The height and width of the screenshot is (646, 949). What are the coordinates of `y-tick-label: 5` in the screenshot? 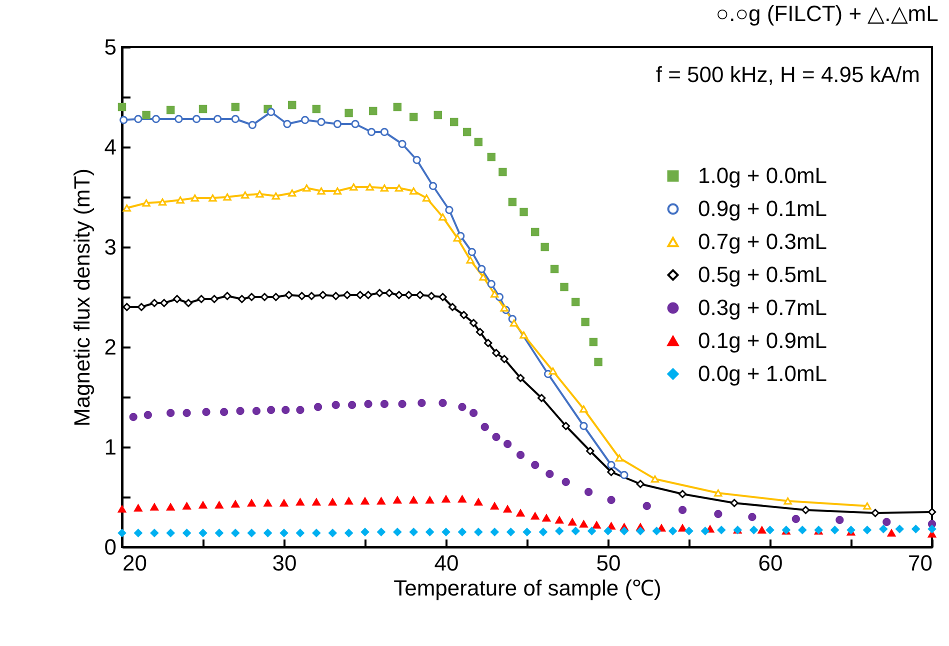 It's located at (110, 47).